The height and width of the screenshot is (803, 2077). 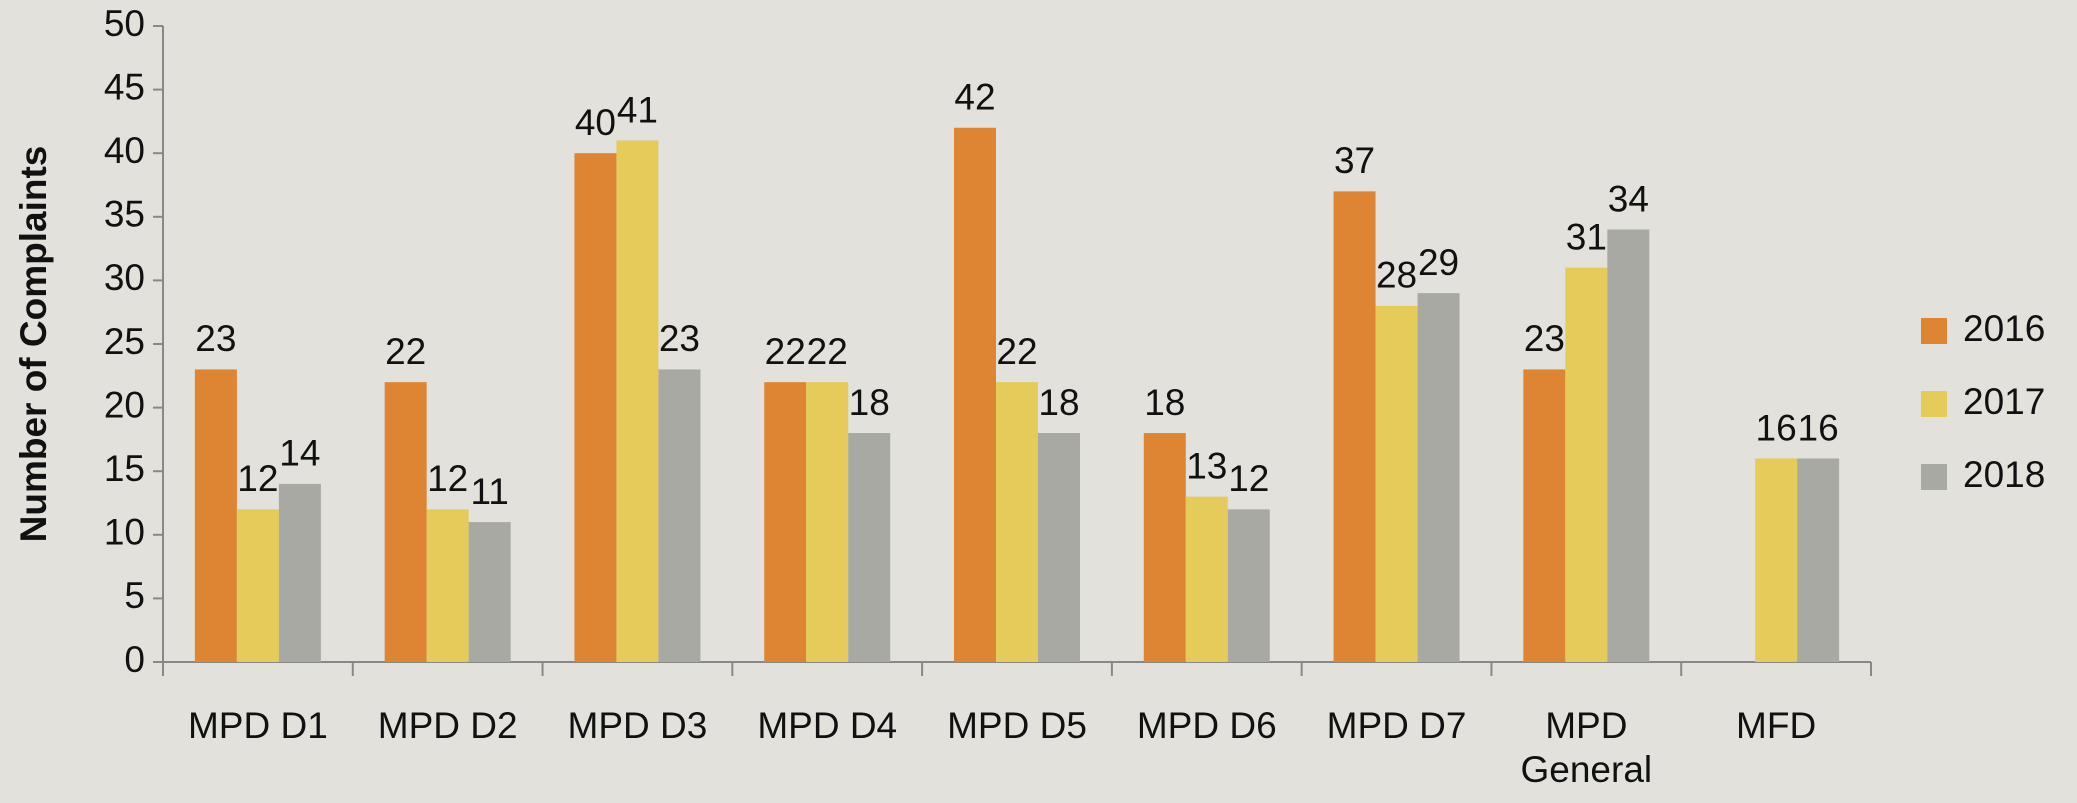 I want to click on y-axis-label: Number of Complaints, so click(x=33, y=344).